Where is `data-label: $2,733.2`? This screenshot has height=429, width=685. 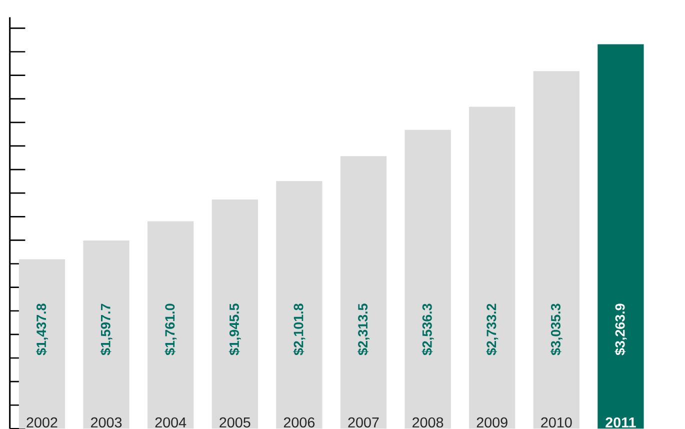
data-label: $2,733.2 is located at coordinates (492, 330).